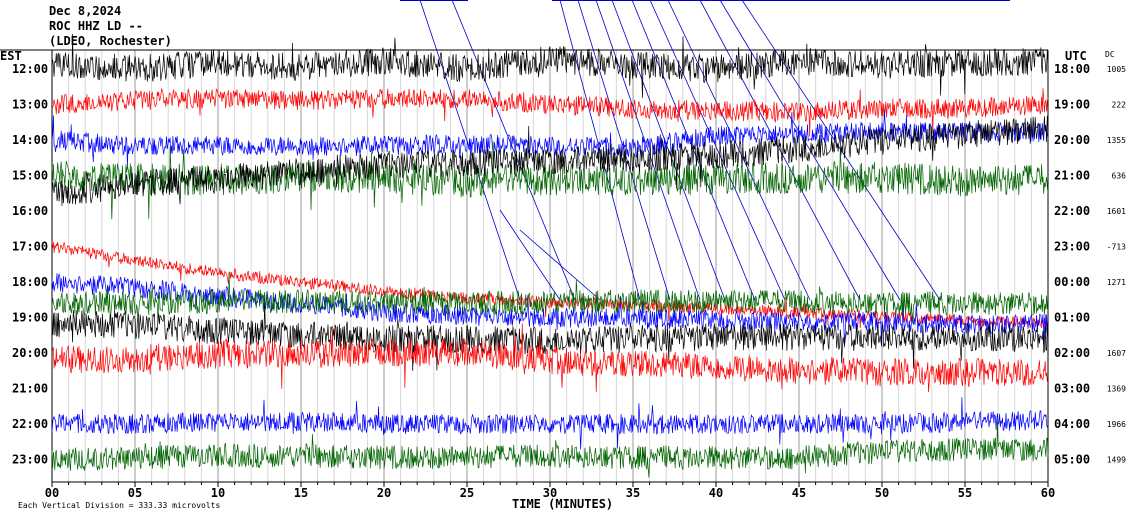 This screenshot has height=519, width=1130. I want to click on x-tick-labels: 00 05 10 15 20 25 30 35 40 45 50 55 60, so click(550, 493).